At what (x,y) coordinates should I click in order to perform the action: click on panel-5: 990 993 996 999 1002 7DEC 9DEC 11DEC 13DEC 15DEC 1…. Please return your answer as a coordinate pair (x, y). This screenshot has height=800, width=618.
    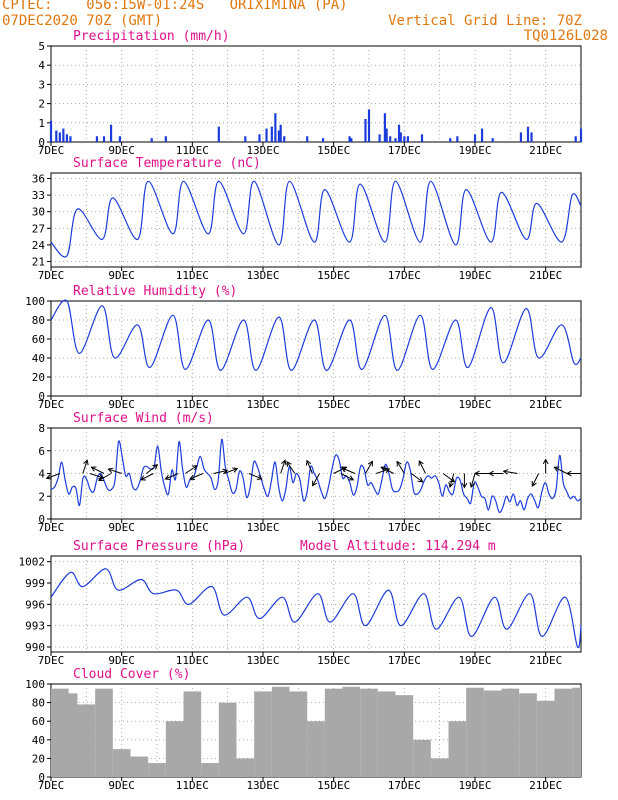
    Looking at the image, I should click on (300, 603).